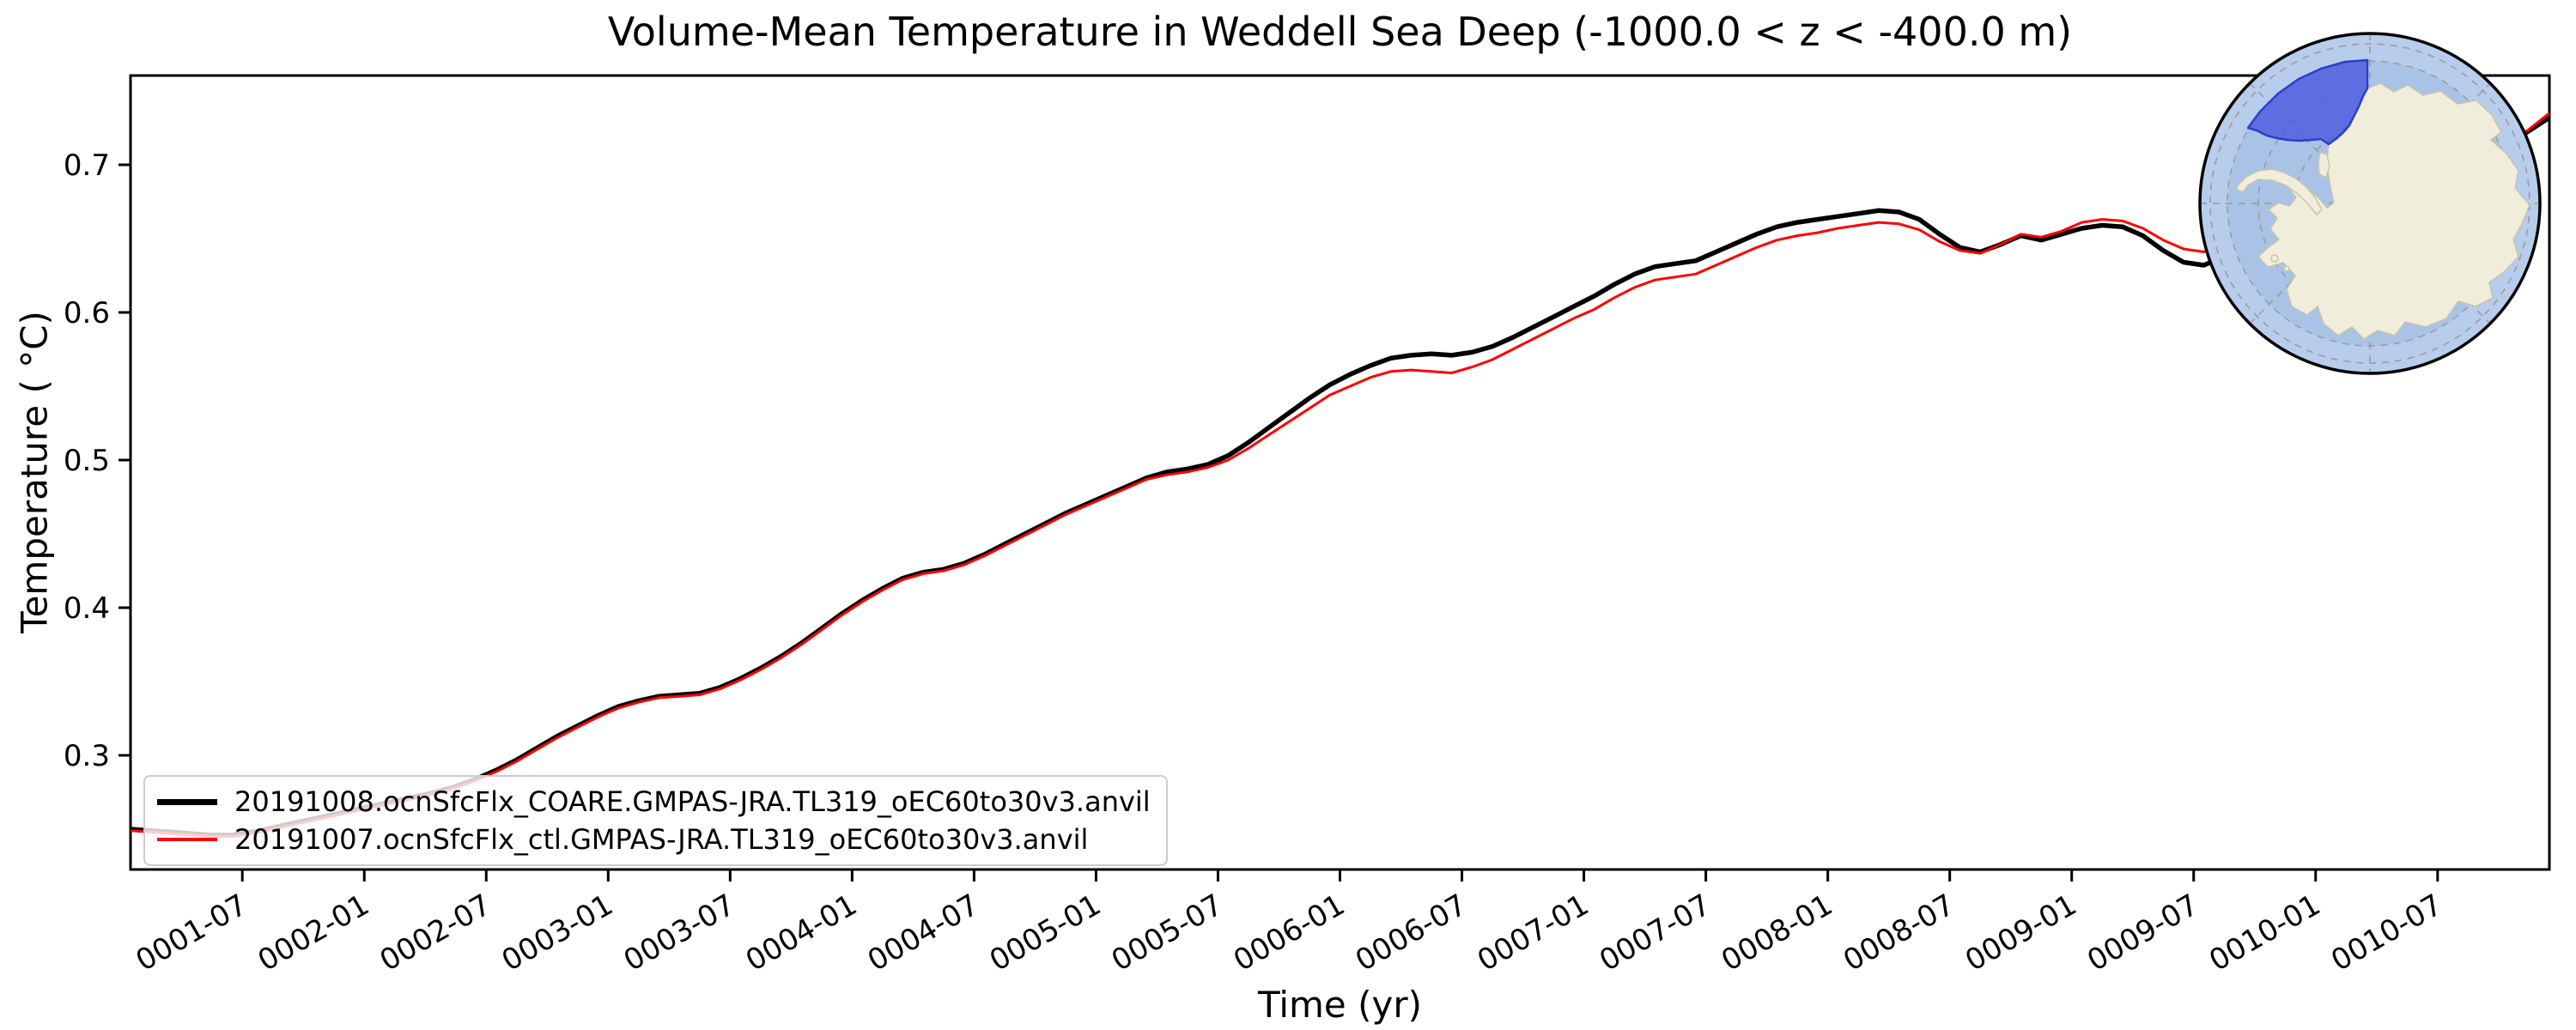 The height and width of the screenshot is (1030, 2576). What do you see at coordinates (2265, 933) in the screenshot?
I see `x-tick-label: 0010-01` at bounding box center [2265, 933].